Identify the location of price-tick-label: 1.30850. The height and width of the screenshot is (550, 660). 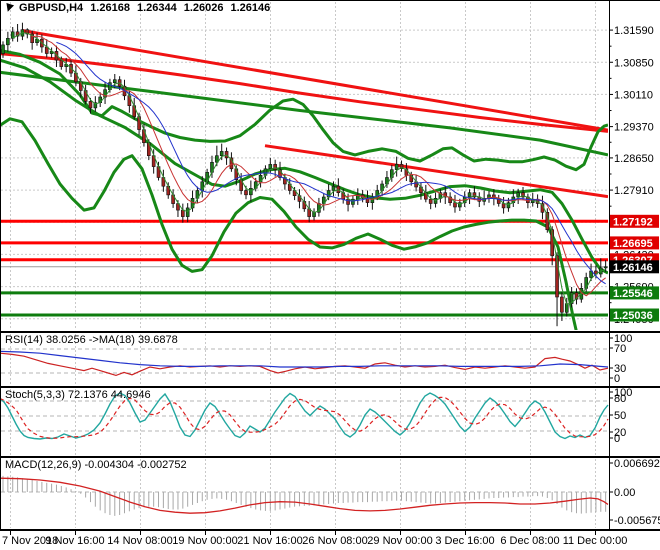
(634, 63).